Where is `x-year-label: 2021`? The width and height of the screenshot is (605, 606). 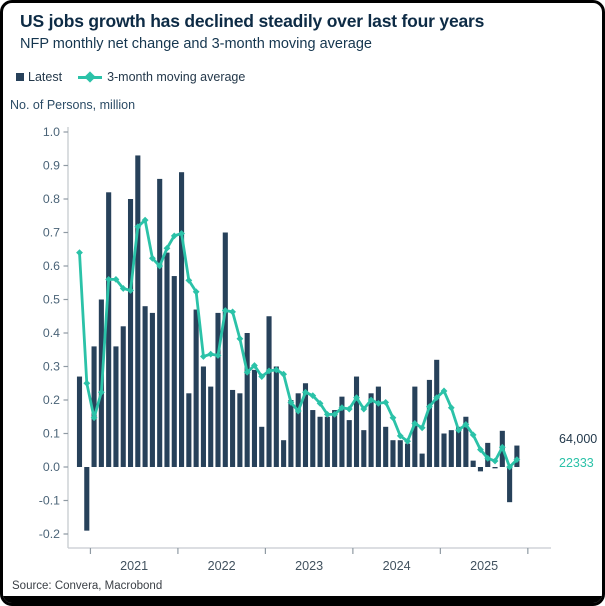 x-year-label: 2021 is located at coordinates (134, 566).